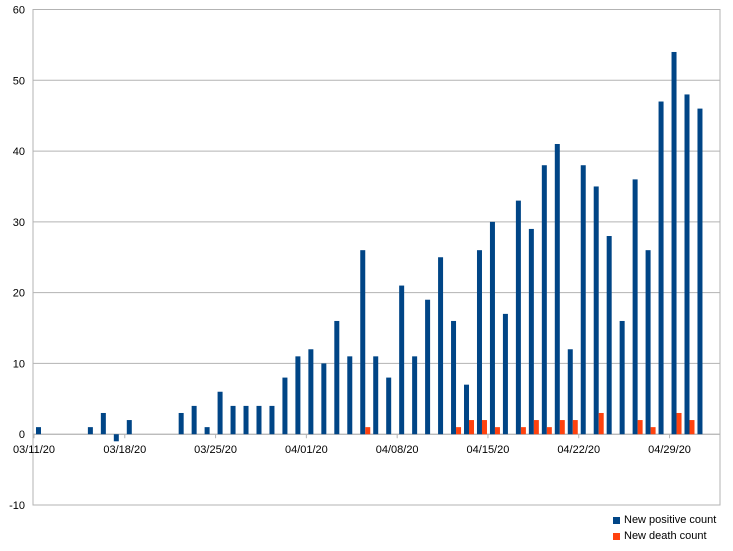 The height and width of the screenshot is (551, 733). I want to click on legend-item-death: New death count, so click(664, 536).